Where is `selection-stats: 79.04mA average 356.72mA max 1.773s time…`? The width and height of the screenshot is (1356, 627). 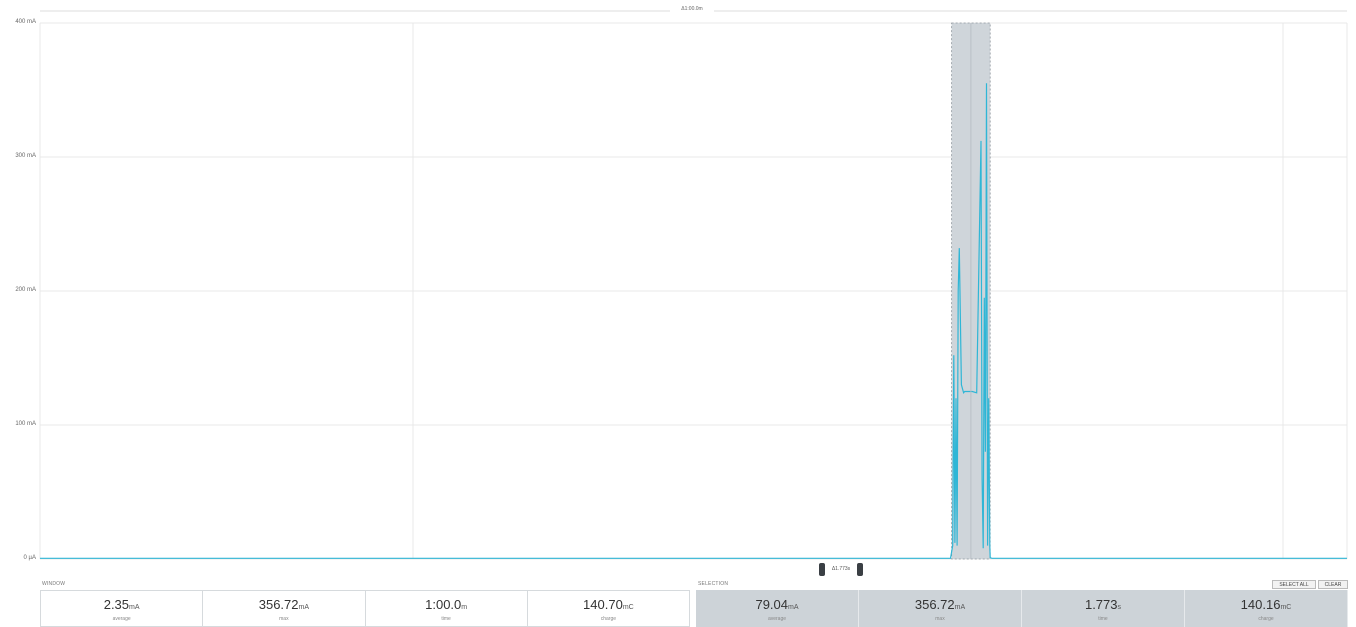 selection-stats: 79.04mA average 356.72mA max 1.773s time… is located at coordinates (1022, 608).